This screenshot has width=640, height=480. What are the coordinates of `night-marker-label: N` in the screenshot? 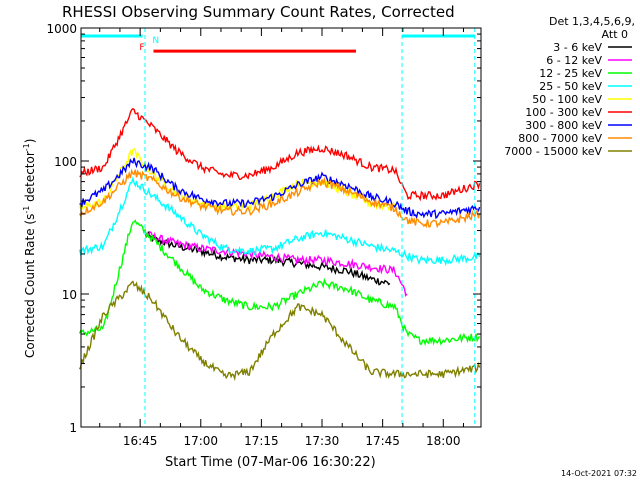 It's located at (155, 41).